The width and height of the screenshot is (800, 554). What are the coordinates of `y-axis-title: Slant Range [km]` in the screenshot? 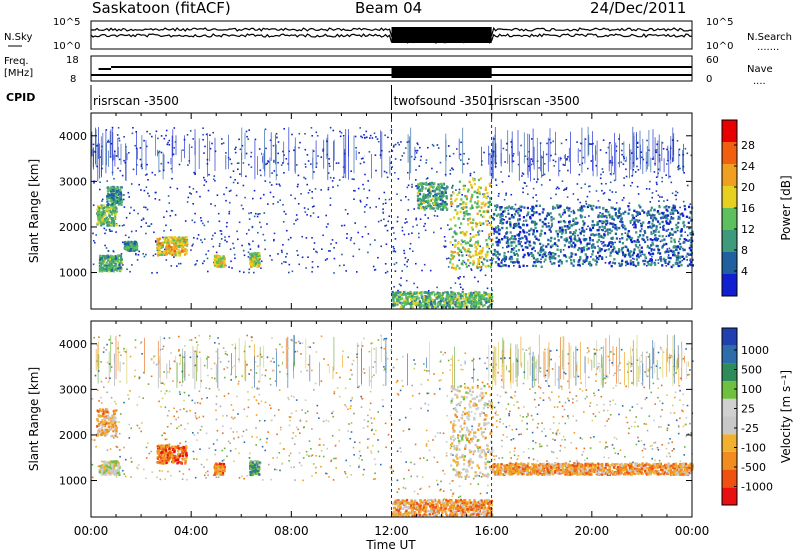 It's located at (34, 211).